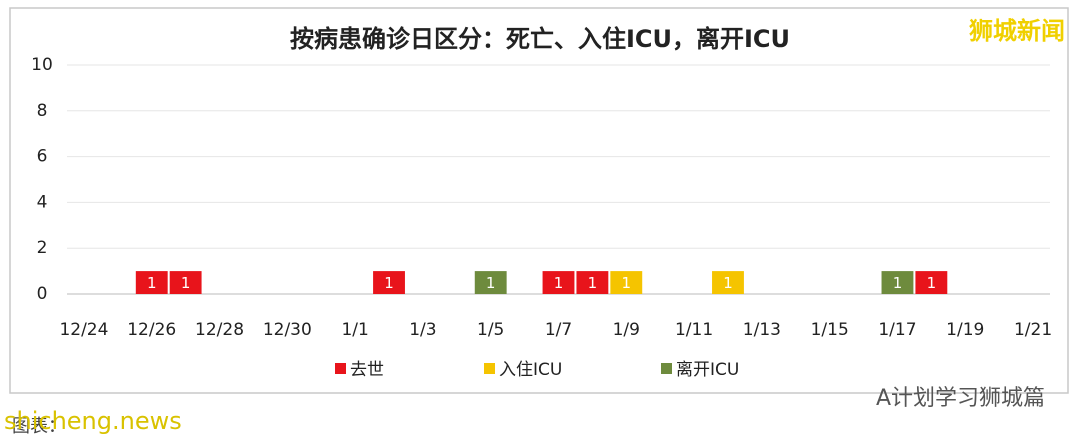 The width and height of the screenshot is (1080, 443). I want to click on chart-title: 按病患确诊日区分：死亡、入住ICU，离开ICU, so click(540, 39).